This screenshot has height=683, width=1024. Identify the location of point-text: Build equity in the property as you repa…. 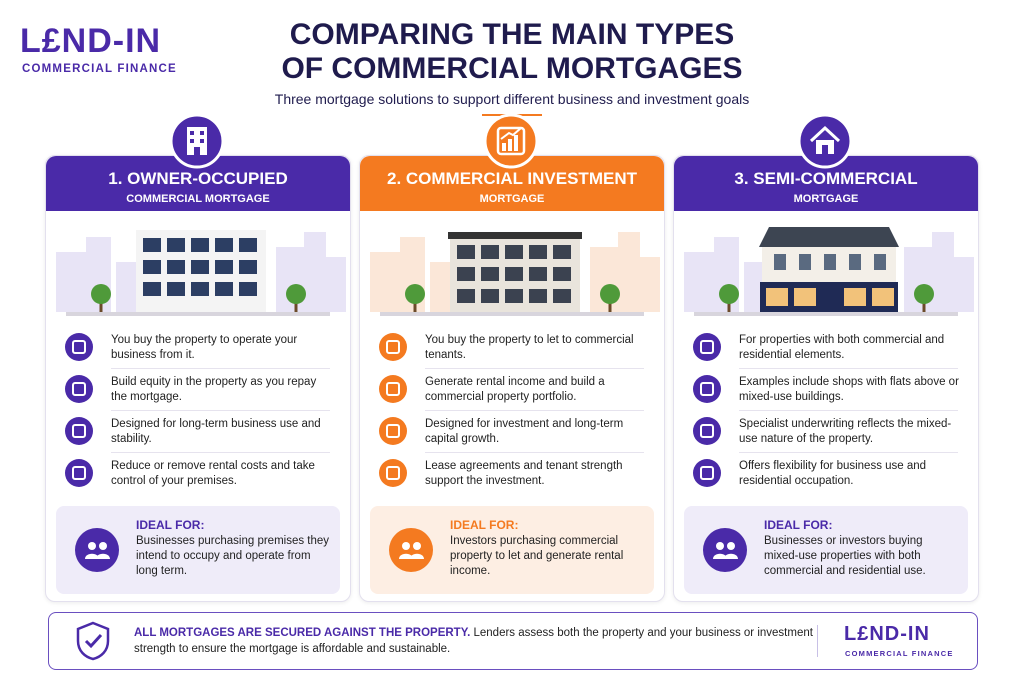
(214, 389).